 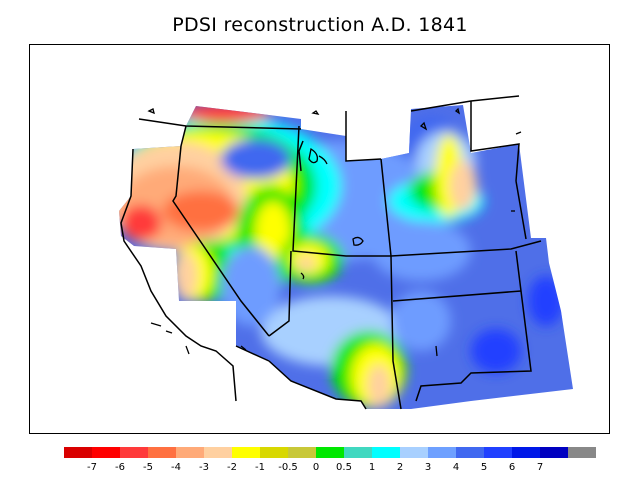 I want to click on legend-tick-label: -1, so click(x=260, y=467).